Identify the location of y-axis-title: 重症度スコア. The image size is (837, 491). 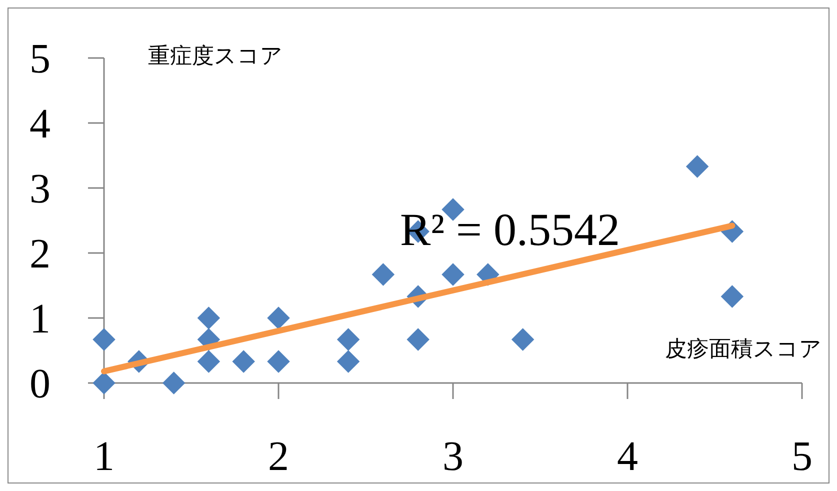
(215, 55).